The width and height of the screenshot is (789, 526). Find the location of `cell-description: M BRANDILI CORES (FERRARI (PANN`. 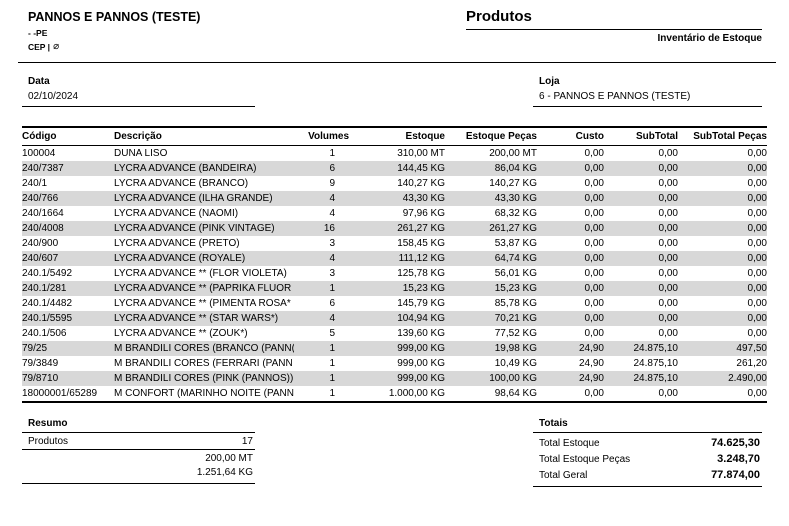

cell-description: M BRANDILI CORES (FERRARI (PANN is located at coordinates (203, 363).